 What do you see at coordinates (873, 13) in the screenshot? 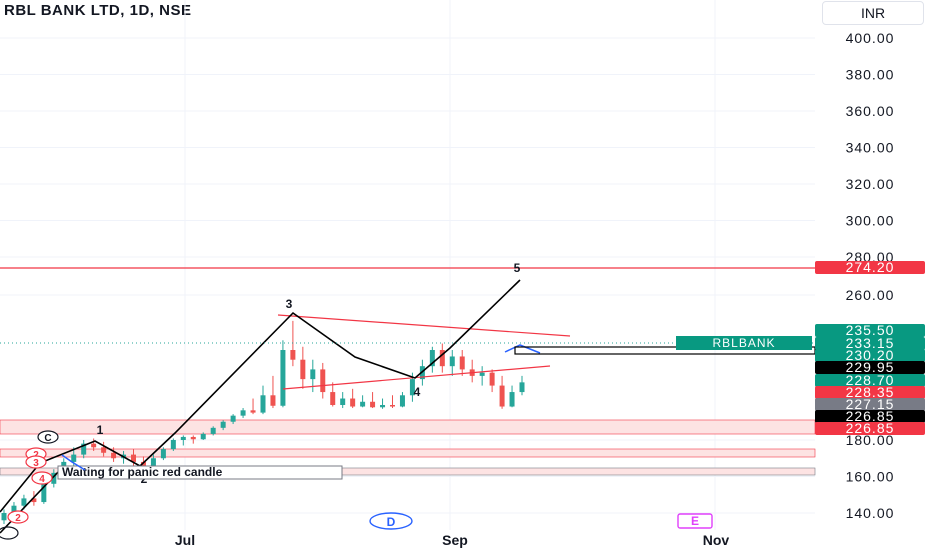
I see `currency-selector: INR` at bounding box center [873, 13].